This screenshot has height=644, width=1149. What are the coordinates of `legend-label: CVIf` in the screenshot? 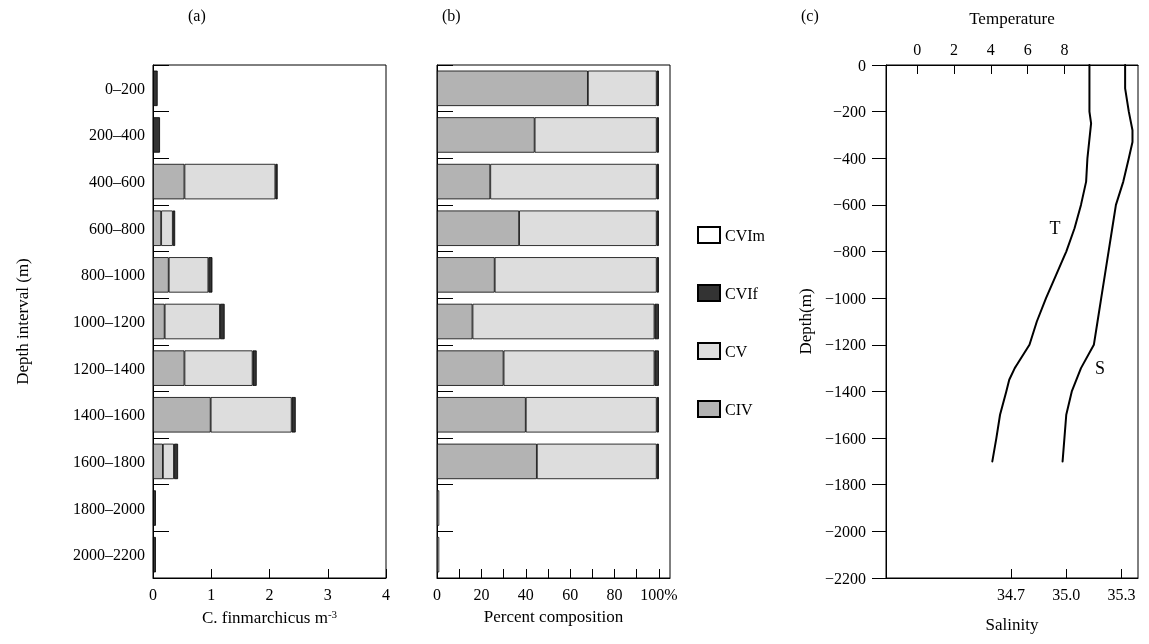 It's located at (742, 293).